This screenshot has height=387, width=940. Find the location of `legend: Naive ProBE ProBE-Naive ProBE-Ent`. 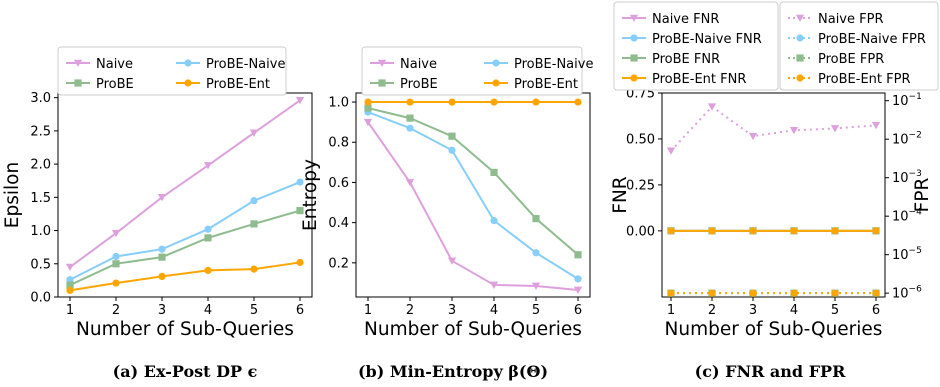

legend: Naive ProBE ProBE-Naive ProBE-Ent is located at coordinates (477, 71).